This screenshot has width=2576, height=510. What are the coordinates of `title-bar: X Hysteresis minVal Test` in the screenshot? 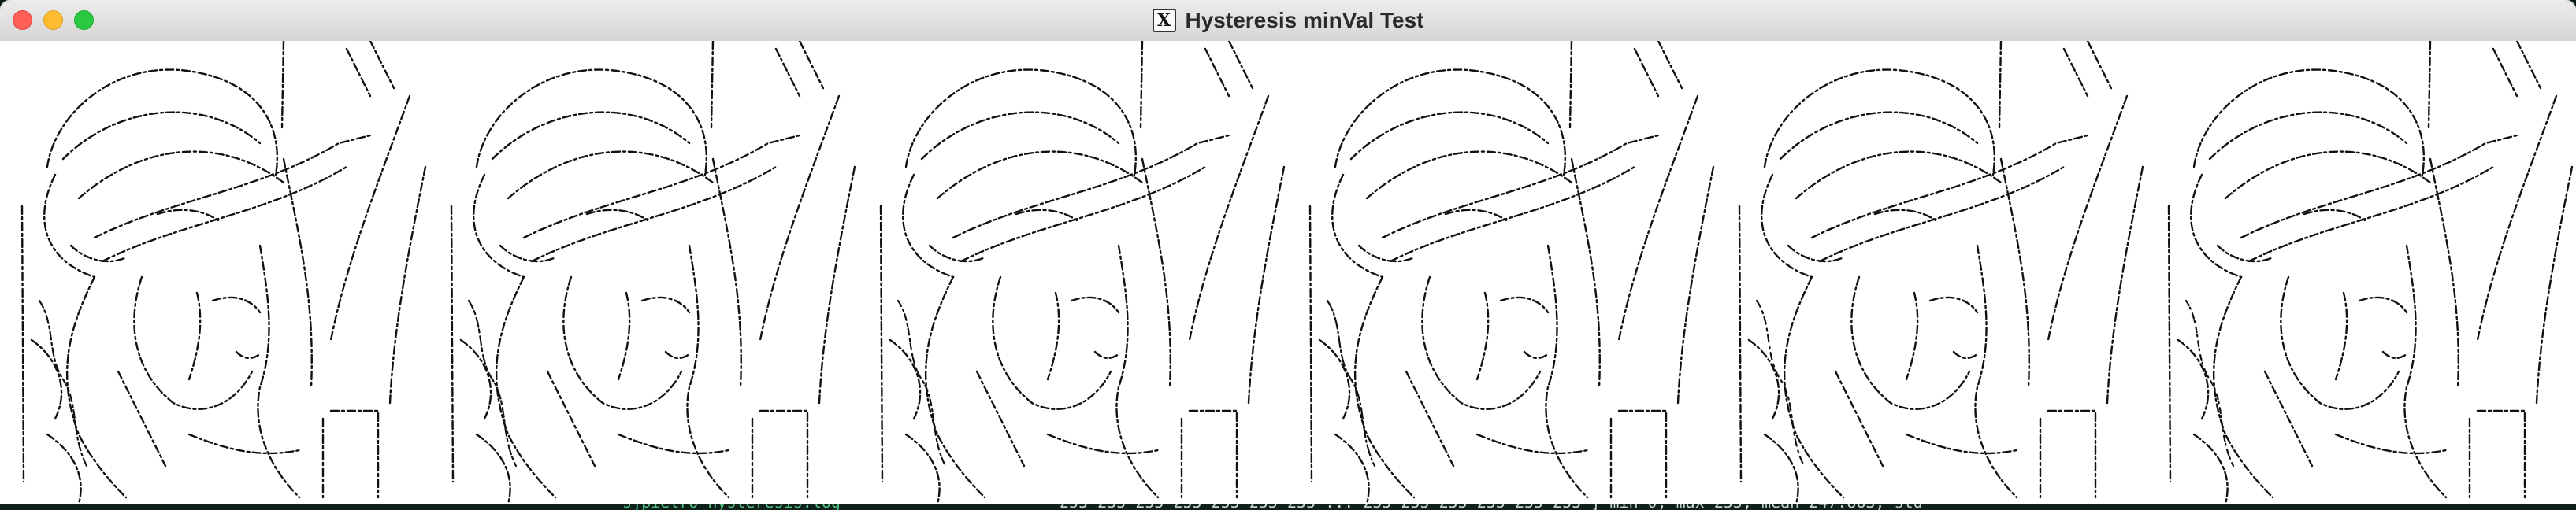 It's located at (1288, 21).